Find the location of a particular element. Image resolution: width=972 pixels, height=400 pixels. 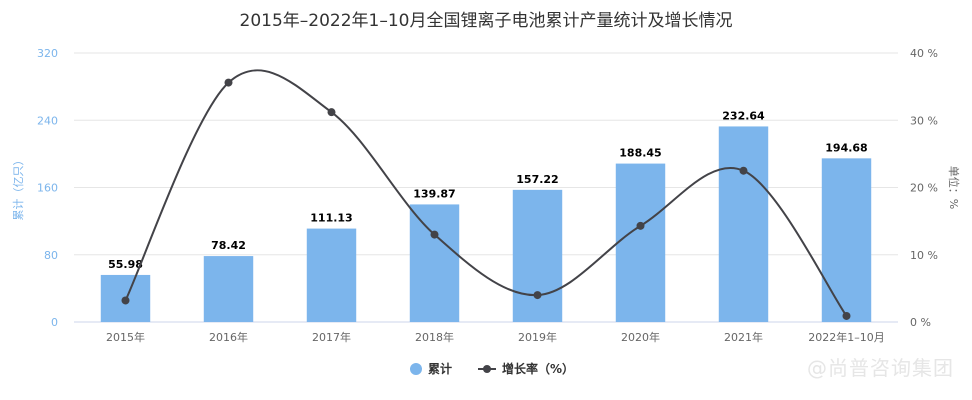

legend-marker-bar is located at coordinates (416, 369).